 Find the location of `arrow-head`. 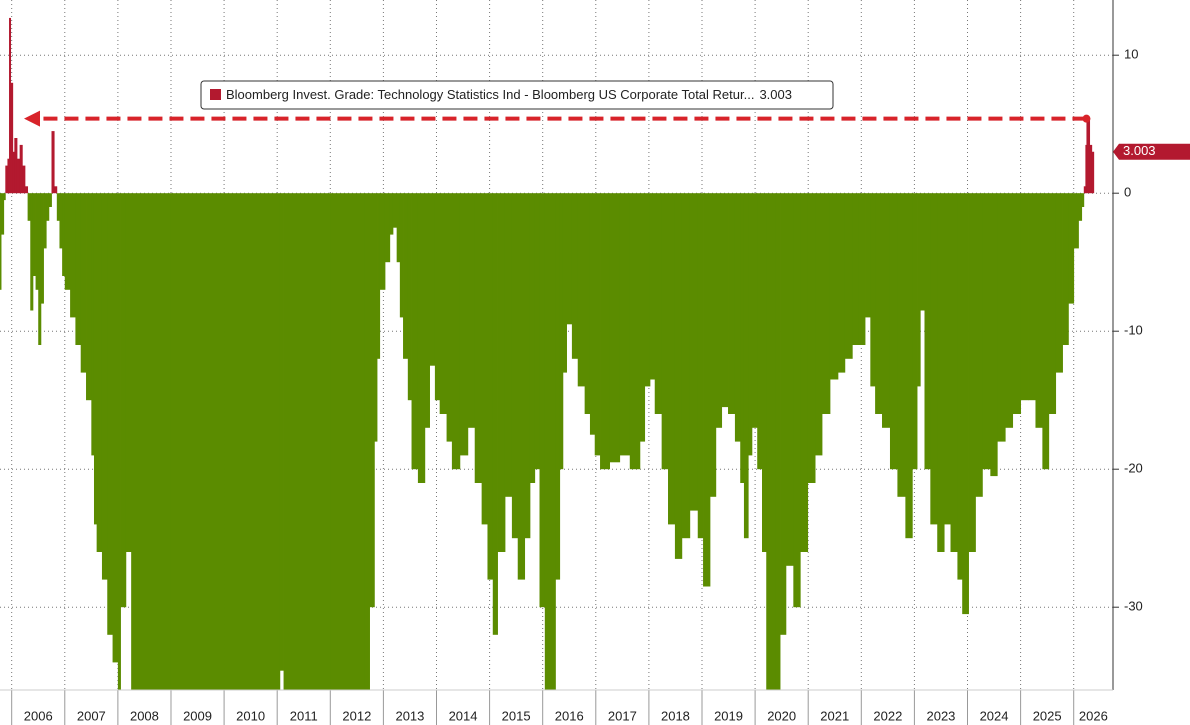

arrow-head is located at coordinates (32, 118).